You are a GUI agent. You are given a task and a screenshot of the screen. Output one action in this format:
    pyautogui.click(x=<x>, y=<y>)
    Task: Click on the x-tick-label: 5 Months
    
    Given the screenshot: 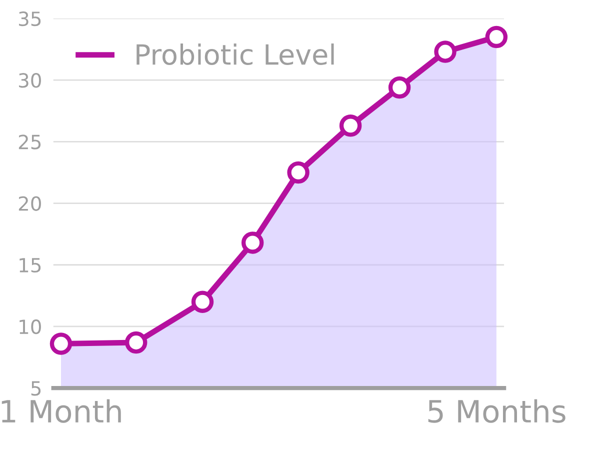 What is the action you would take?
    pyautogui.click(x=497, y=411)
    